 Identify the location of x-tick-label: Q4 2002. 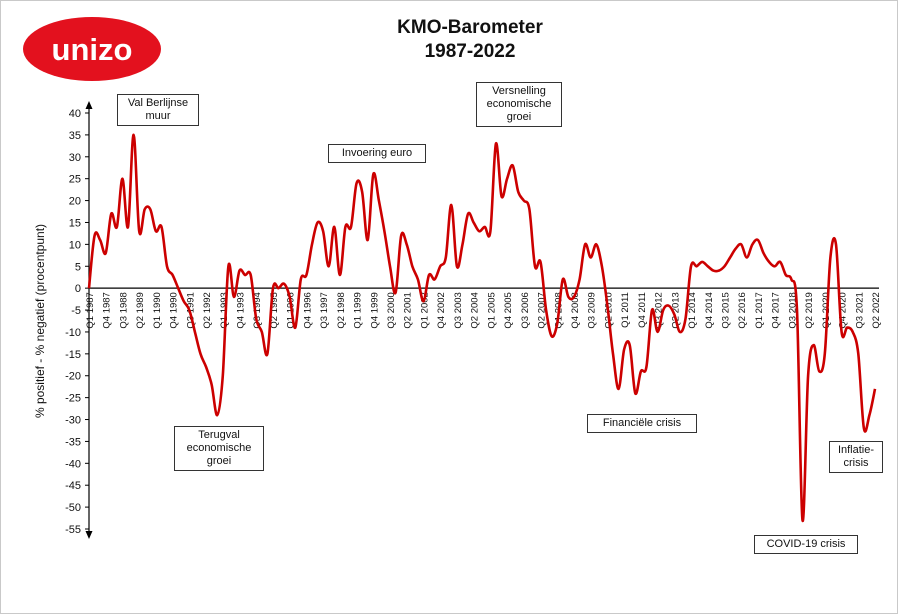
(441, 310).